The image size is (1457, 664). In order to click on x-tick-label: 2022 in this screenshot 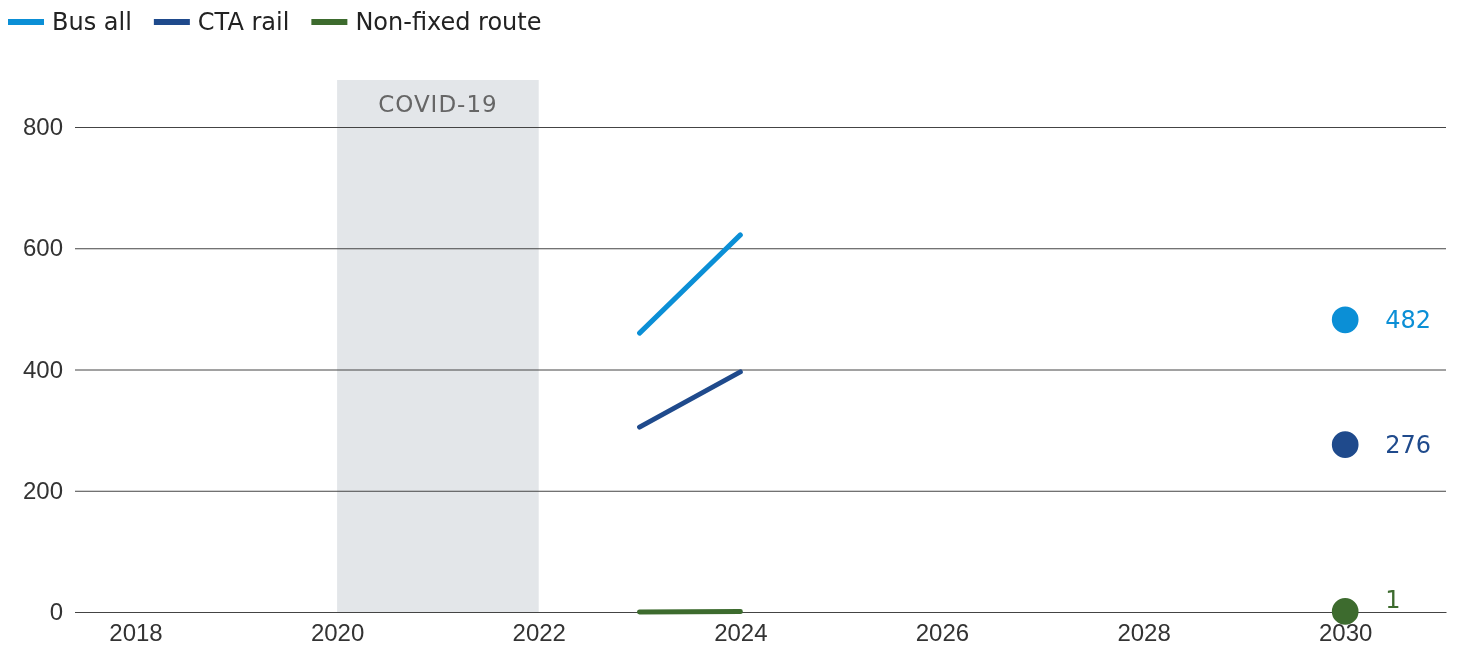, I will do `click(539, 633)`.